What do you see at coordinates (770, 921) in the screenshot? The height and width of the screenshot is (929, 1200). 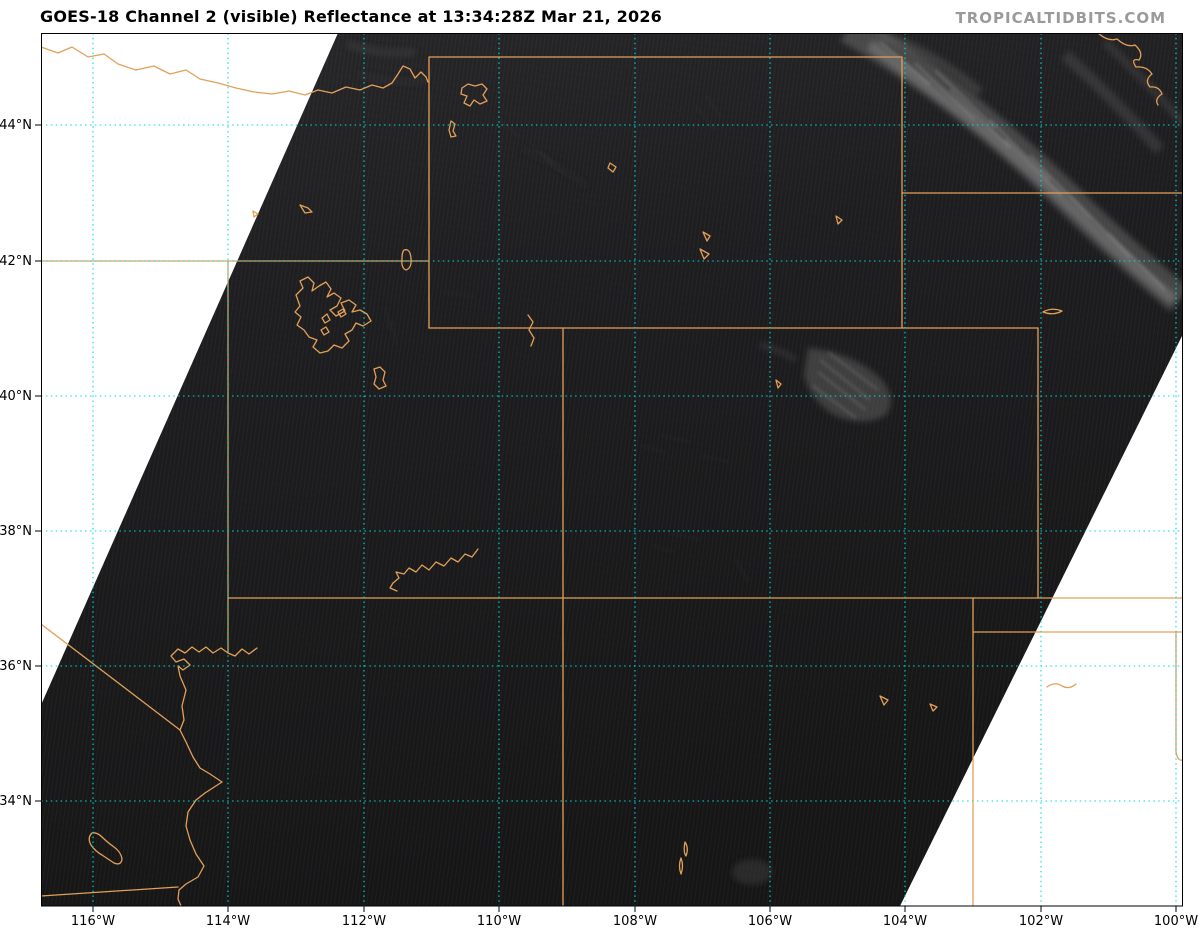 I see `lon-label: 106°W` at bounding box center [770, 921].